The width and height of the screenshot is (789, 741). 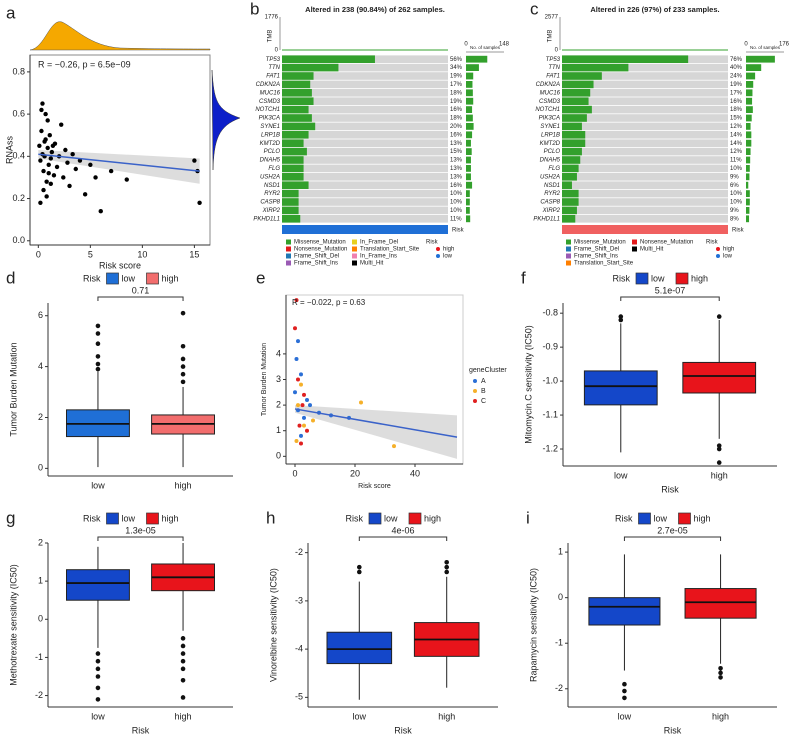 I want to click on gene-label: MUC16, so click(x=270, y=93).